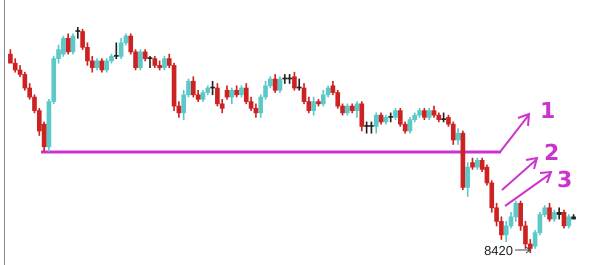  What do you see at coordinates (548, 111) in the screenshot?
I see `annotation: 1` at bounding box center [548, 111].